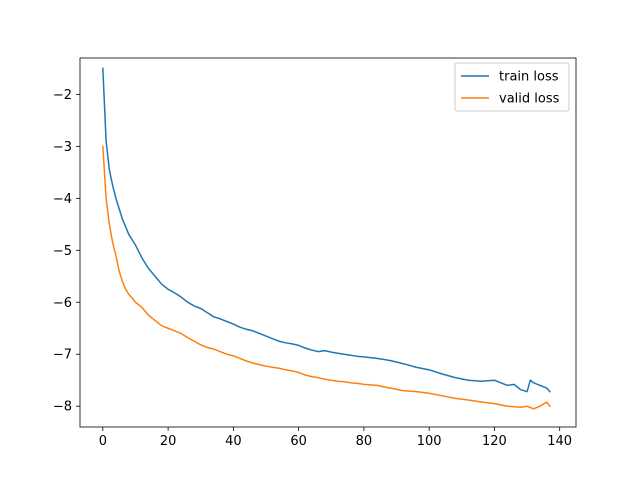 This screenshot has width=640, height=484. I want to click on x-tick-label: 20, so click(168, 441).